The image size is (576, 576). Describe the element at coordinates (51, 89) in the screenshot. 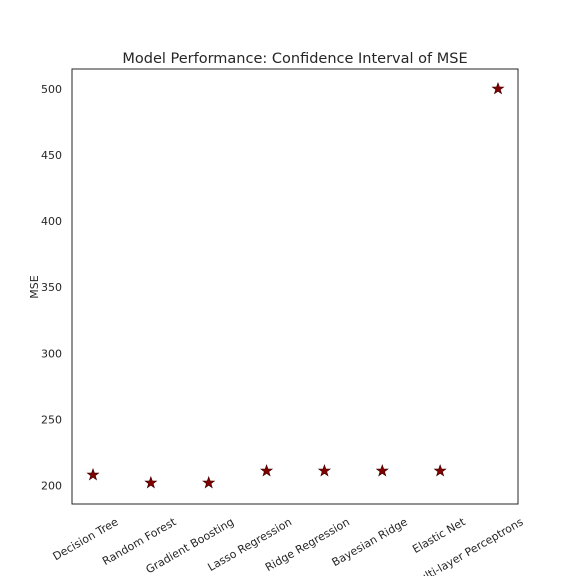

I see `y-tick-label: 500` at that location.